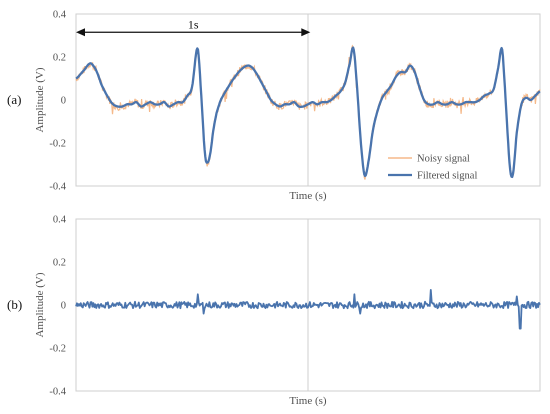  I want to click on panel-a-label: (a), so click(14, 99).